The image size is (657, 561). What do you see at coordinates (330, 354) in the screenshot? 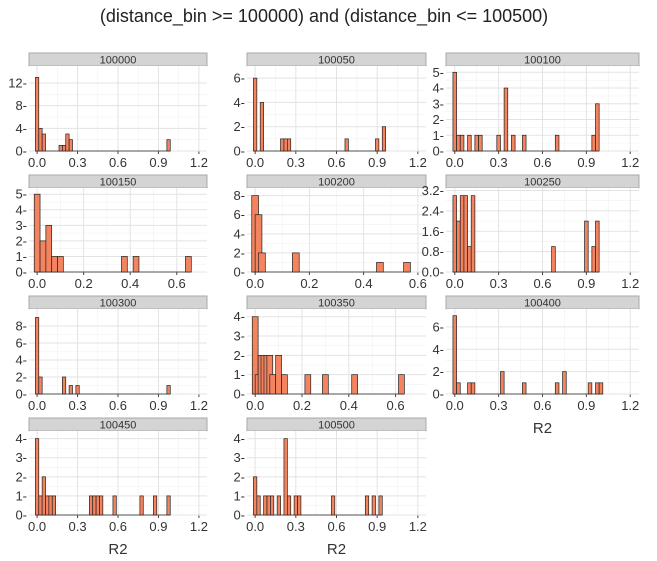
I see `facet-panel-100350: 100350 0.0 0.2 0.4 0.6 0- 1- 2- 3- 4-` at bounding box center [330, 354].